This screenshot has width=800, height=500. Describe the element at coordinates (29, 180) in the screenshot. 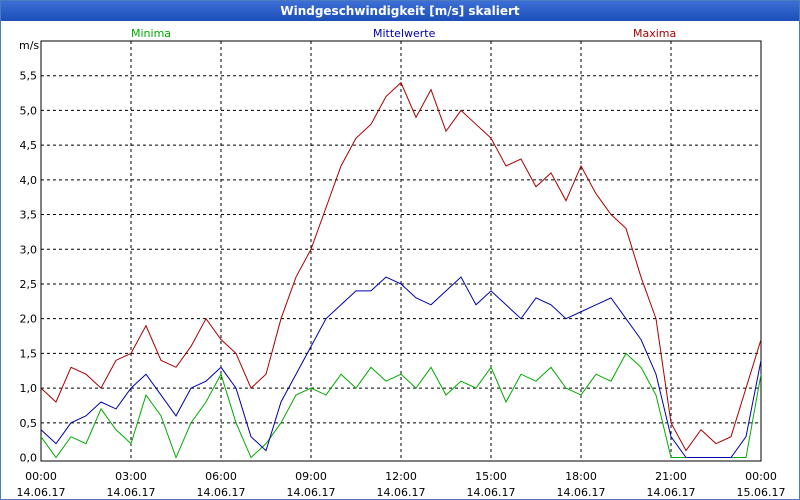

I see `y-tick-label: 4,0` at that location.